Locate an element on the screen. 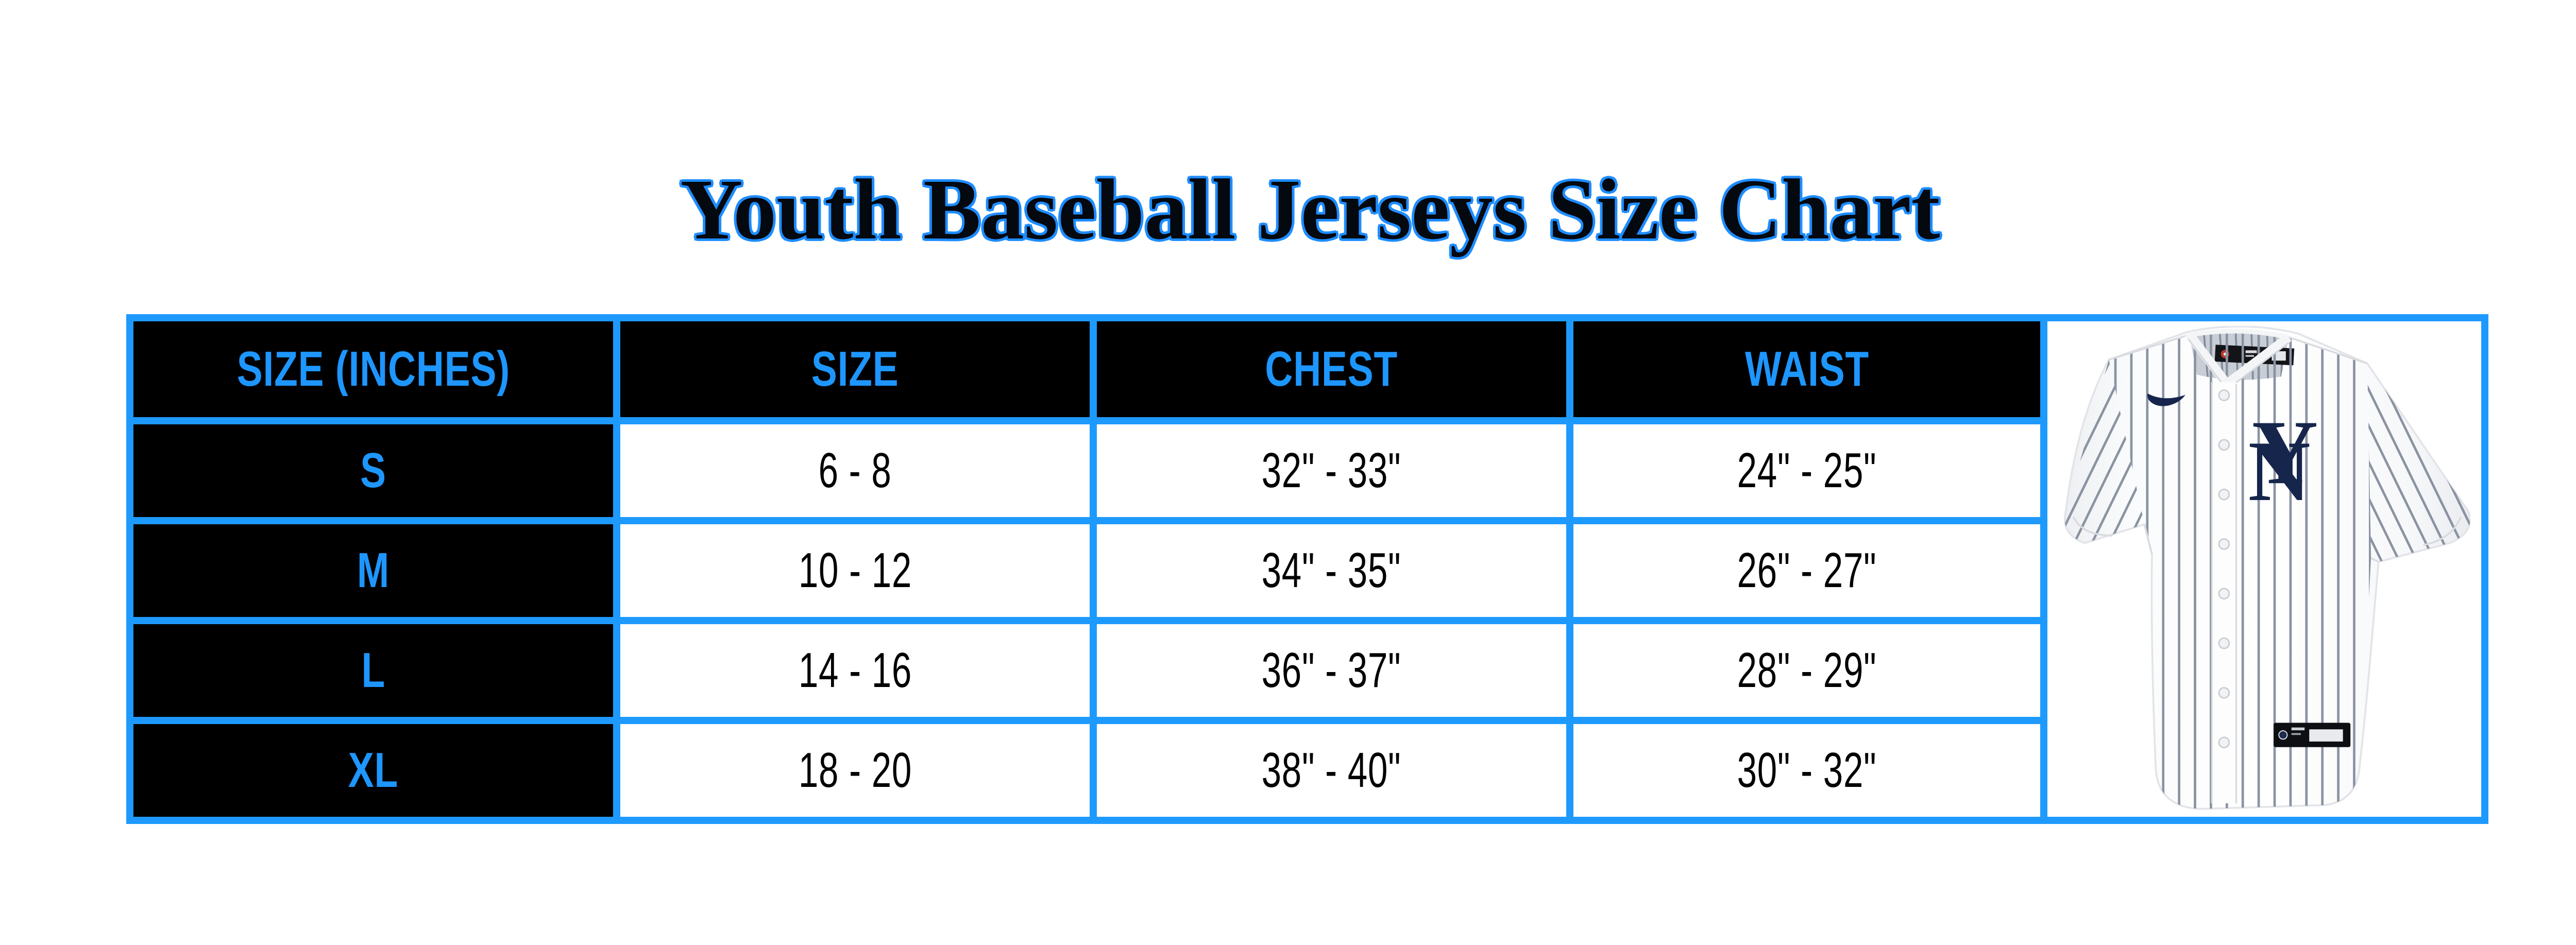 This screenshot has height=945, width=2576. row-s-waist-cell: 24" - 25" is located at coordinates (1806, 471).